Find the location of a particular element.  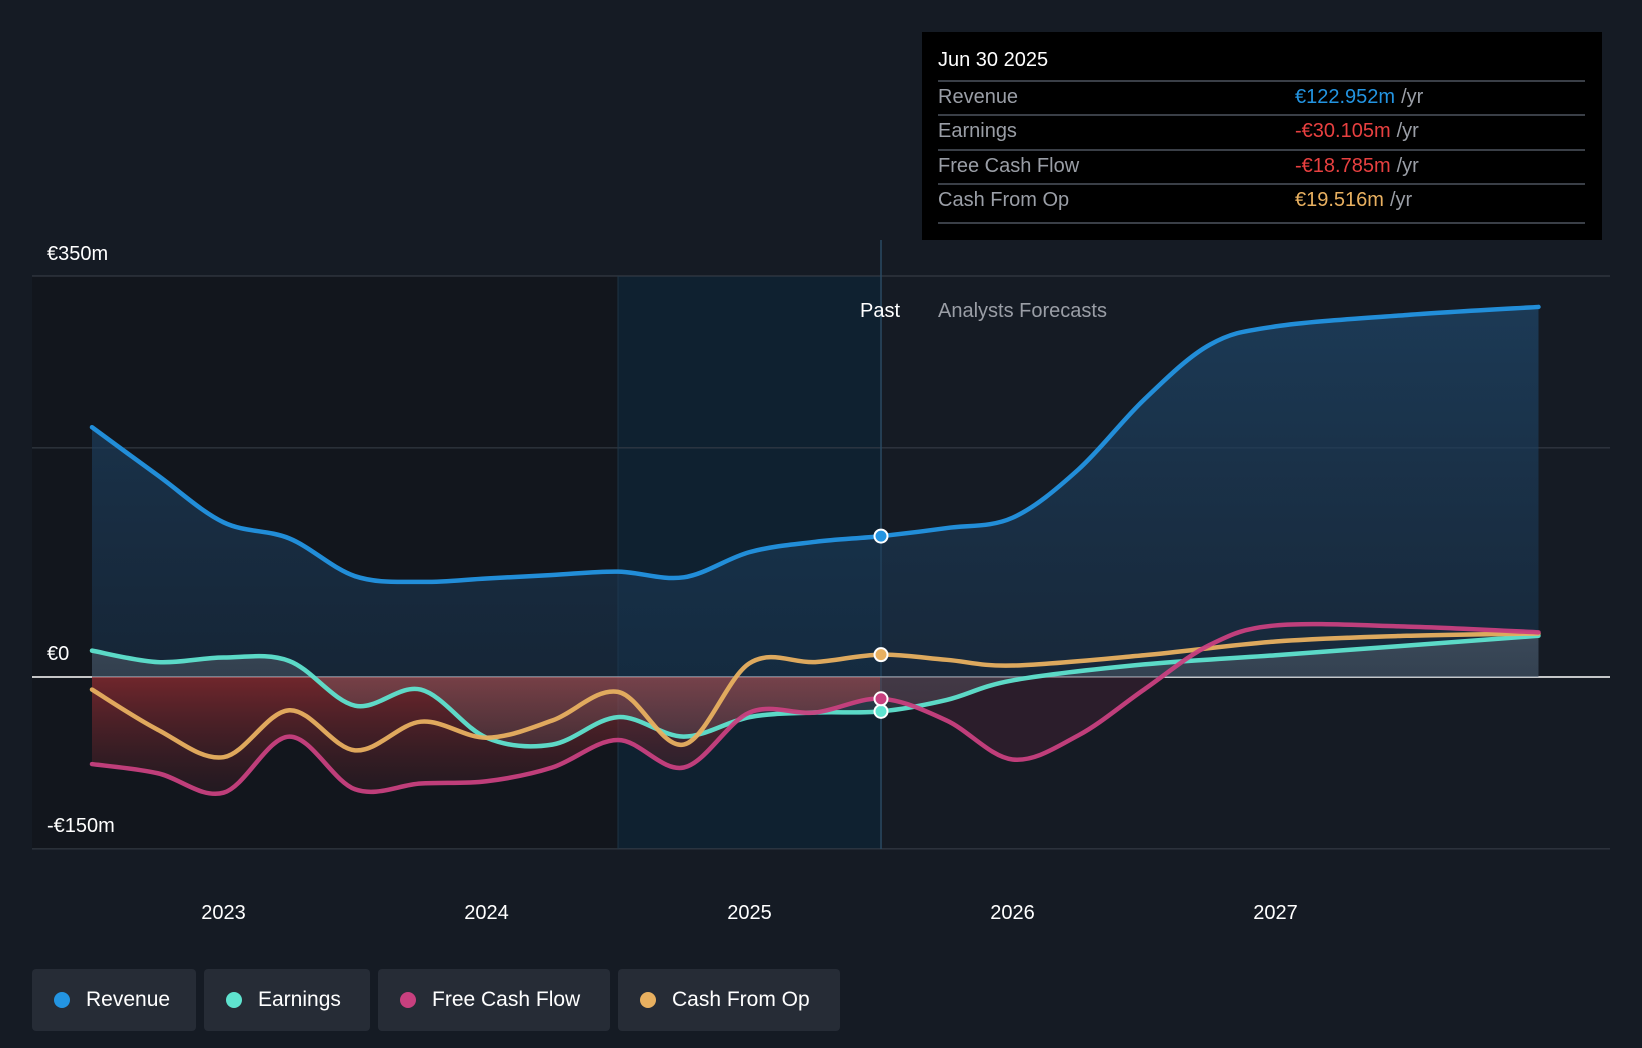

legend-cash-from-op: Cash From Op is located at coordinates (729, 1000).